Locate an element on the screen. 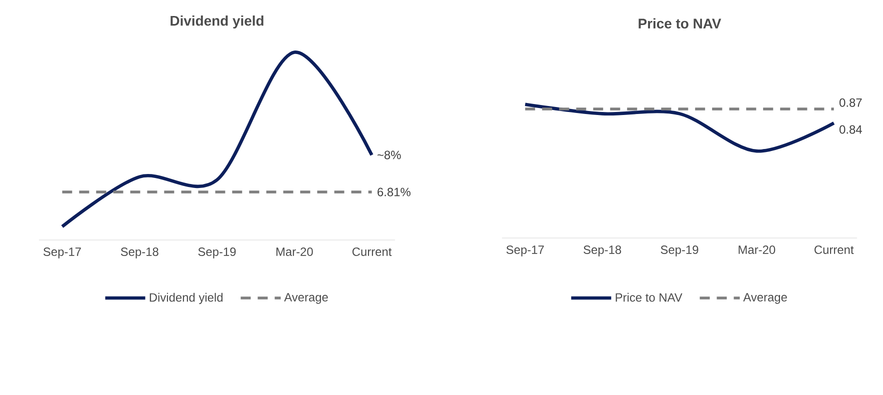 The height and width of the screenshot is (395, 883). legend-label: Dividend yield is located at coordinates (186, 298).